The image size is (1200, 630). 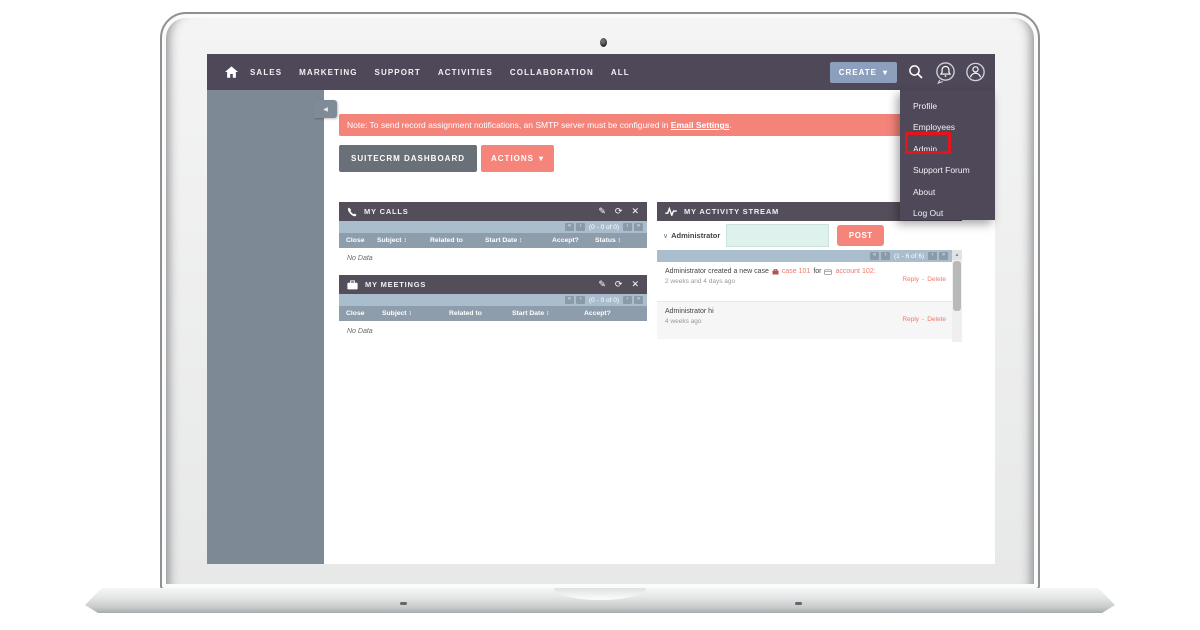 I want to click on admin-highlight-box, so click(x=928, y=143).